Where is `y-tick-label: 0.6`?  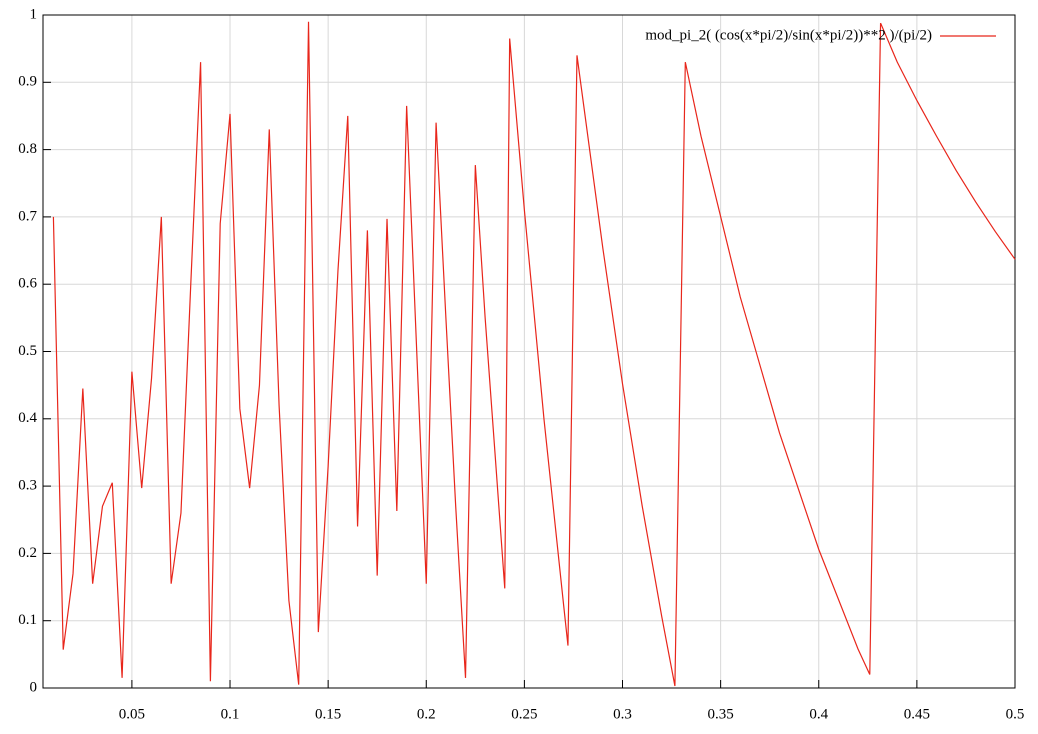 y-tick-label: 0.6 is located at coordinates (27, 284).